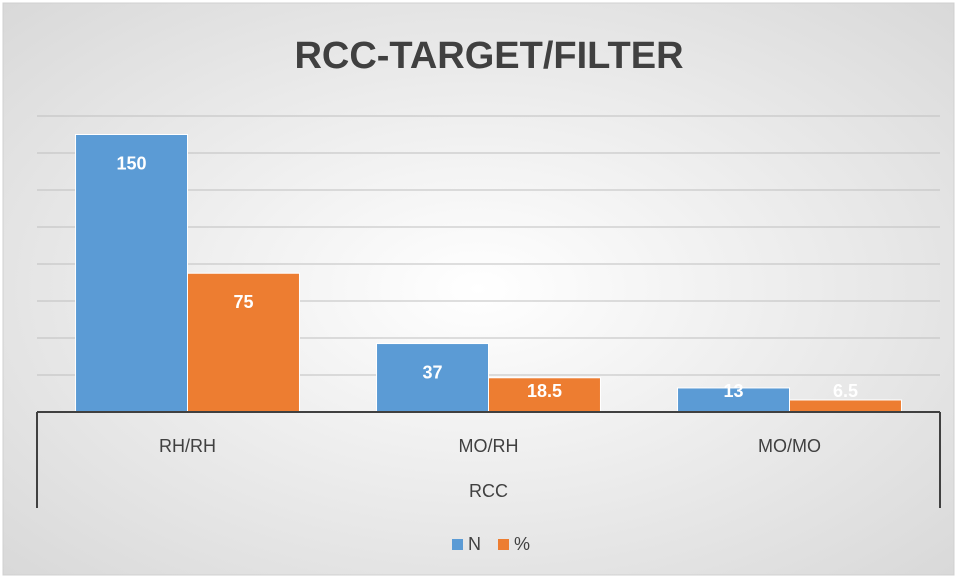  I want to click on data-label: 6.5, so click(845, 391).